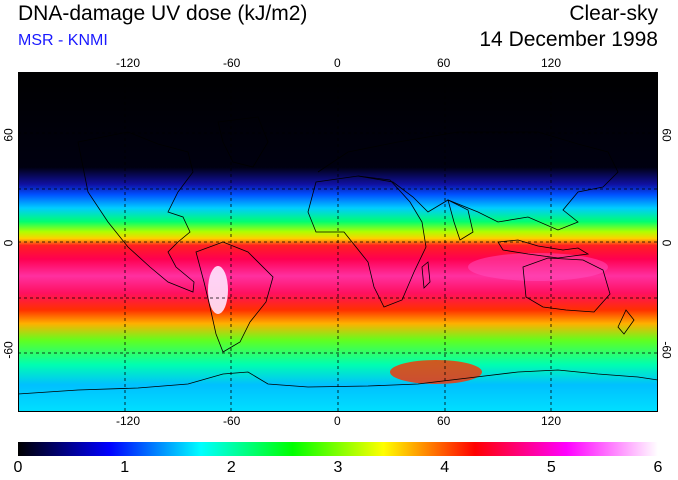 Image resolution: width=678 pixels, height=480 pixels. I want to click on scenario-label: Clear-sky, so click(613, 13).